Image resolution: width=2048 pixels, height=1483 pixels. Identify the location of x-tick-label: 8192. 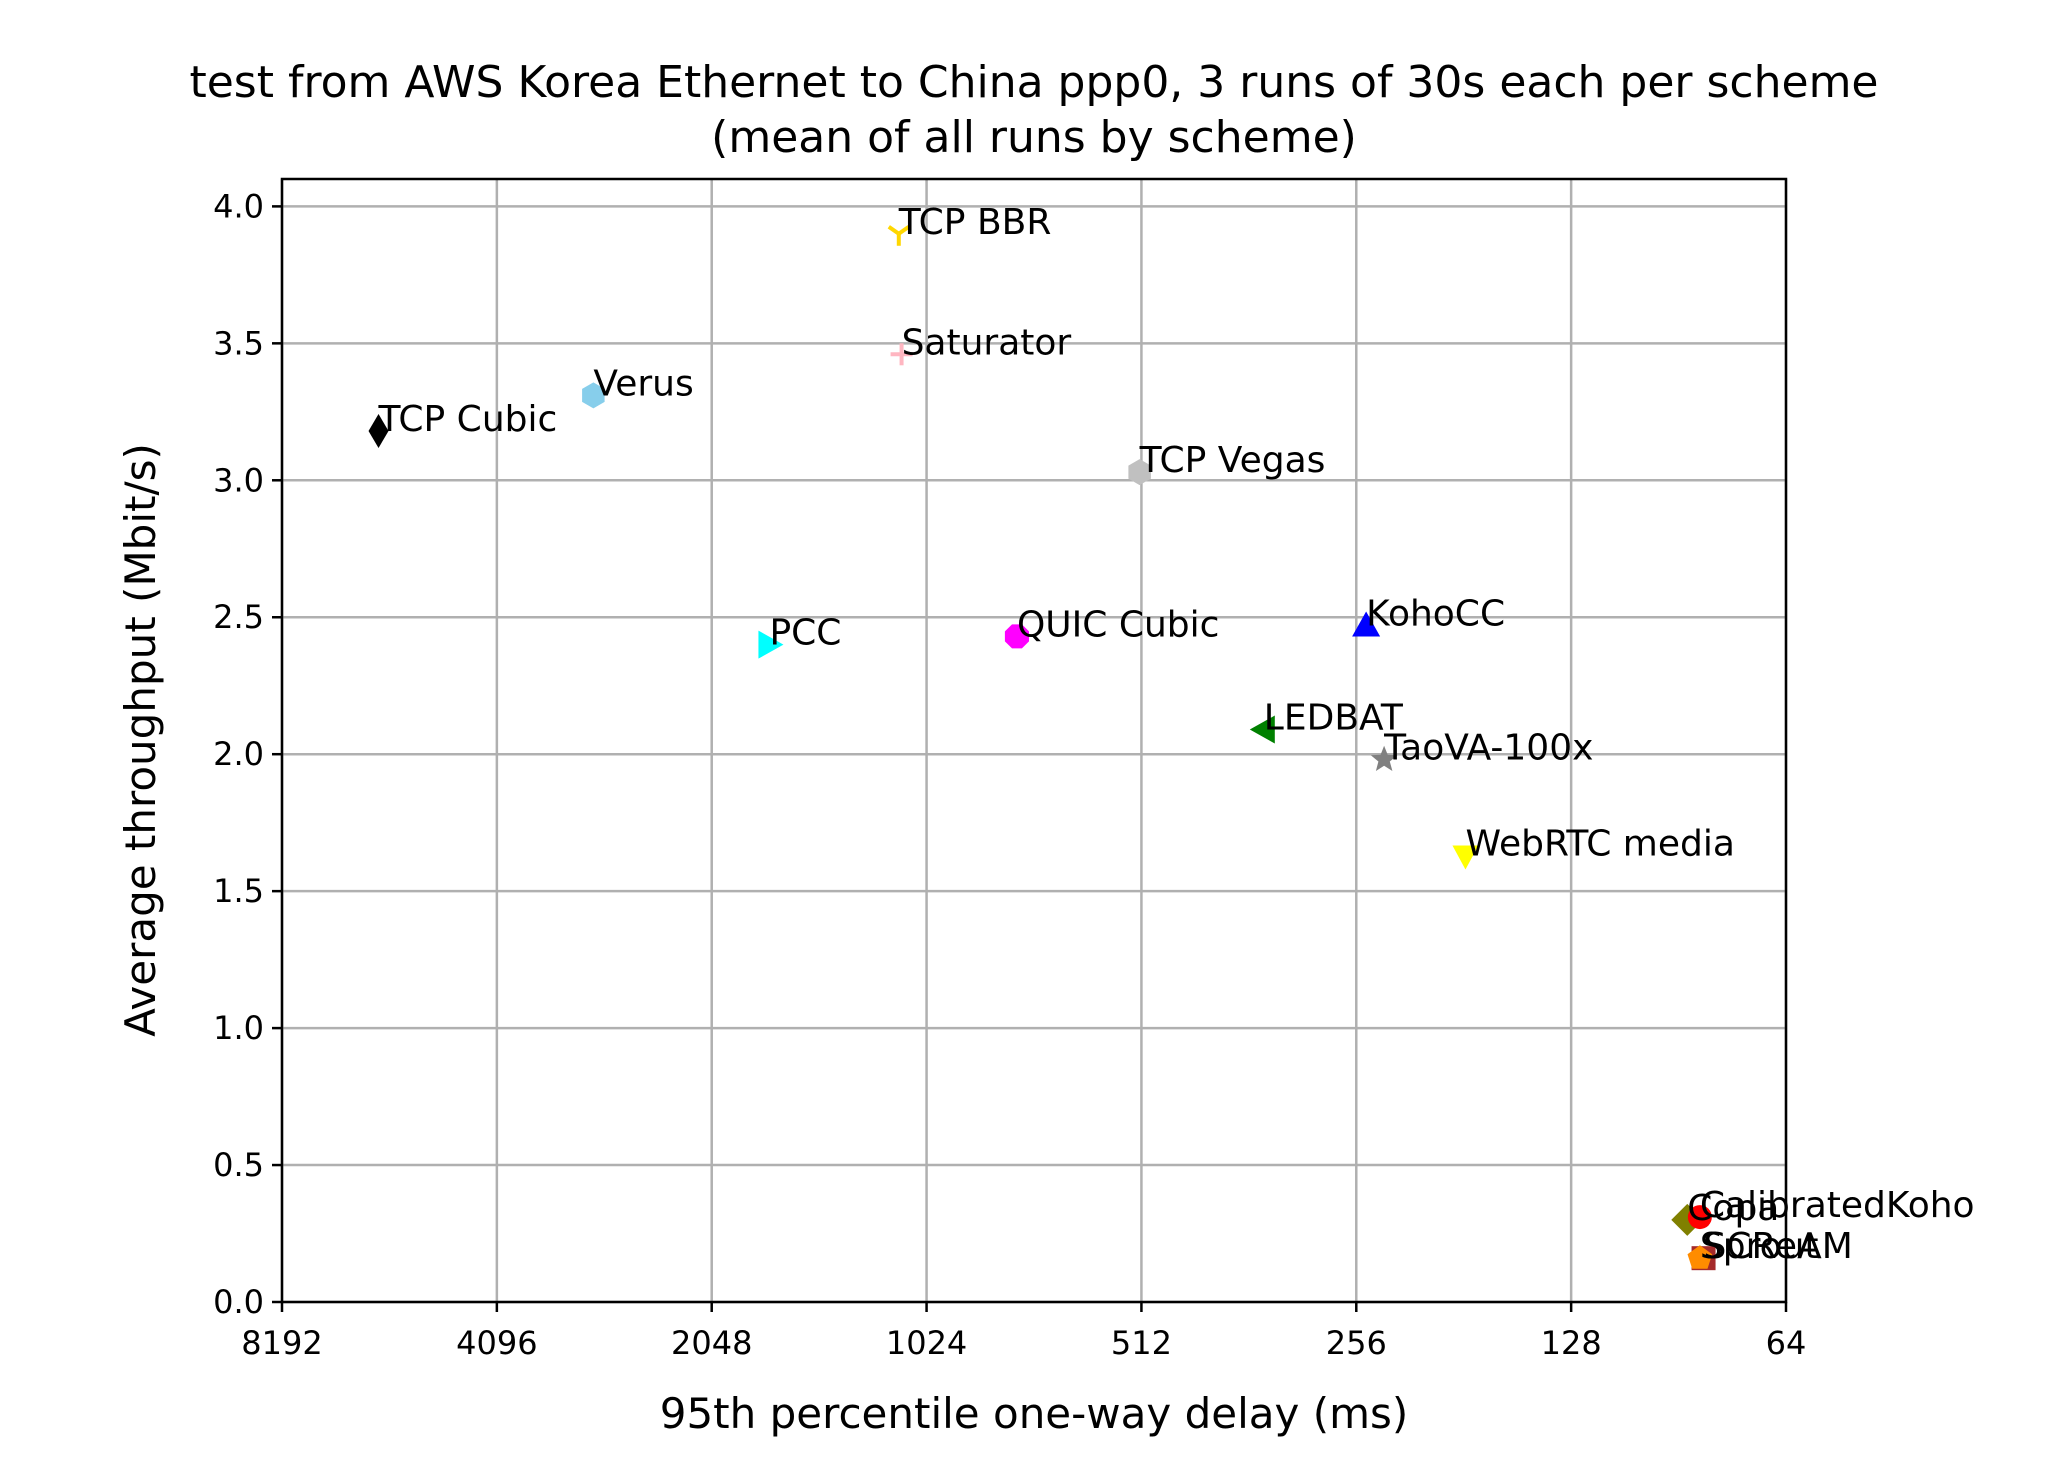
(281, 1343).